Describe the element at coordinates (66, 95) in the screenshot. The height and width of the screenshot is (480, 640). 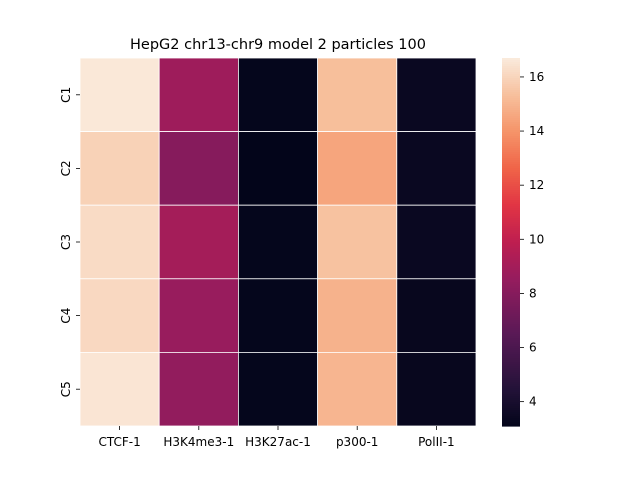
I see `y-tick-label: C1` at that location.